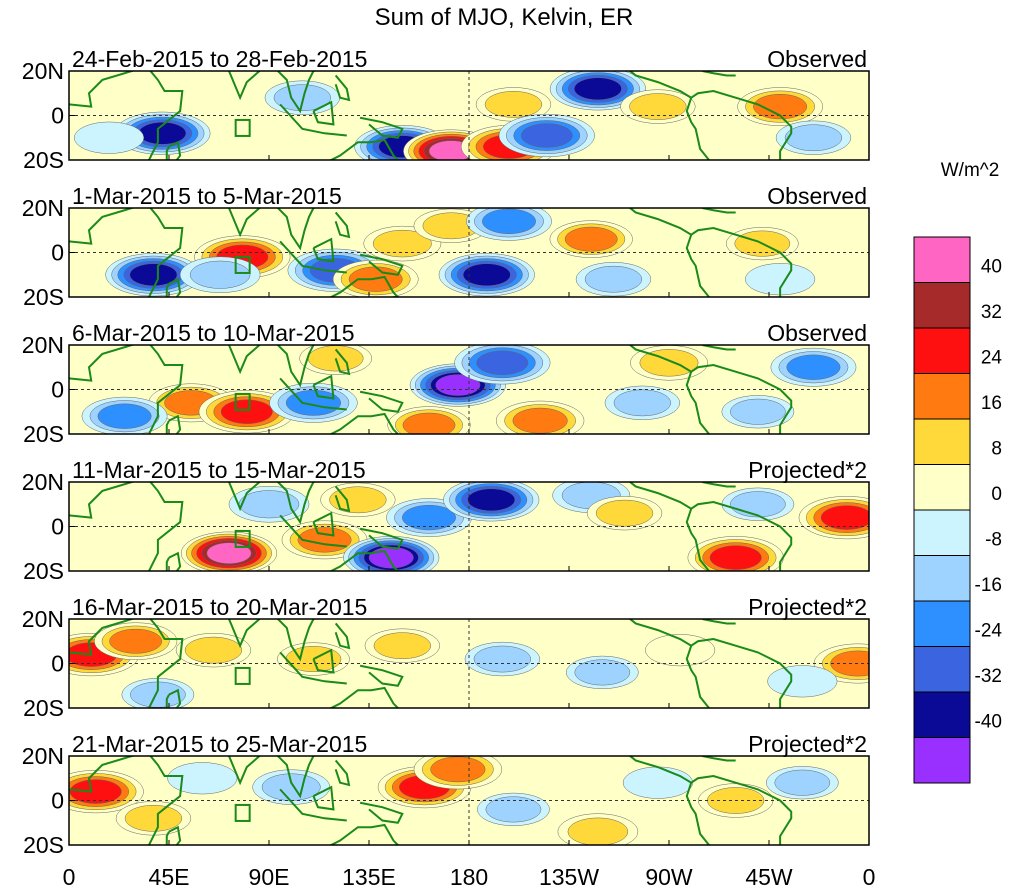 This screenshot has height=889, width=1021. What do you see at coordinates (219, 470) in the screenshot?
I see `panel-period: 11-Mar-2015 to 15-Mar-2015` at bounding box center [219, 470].